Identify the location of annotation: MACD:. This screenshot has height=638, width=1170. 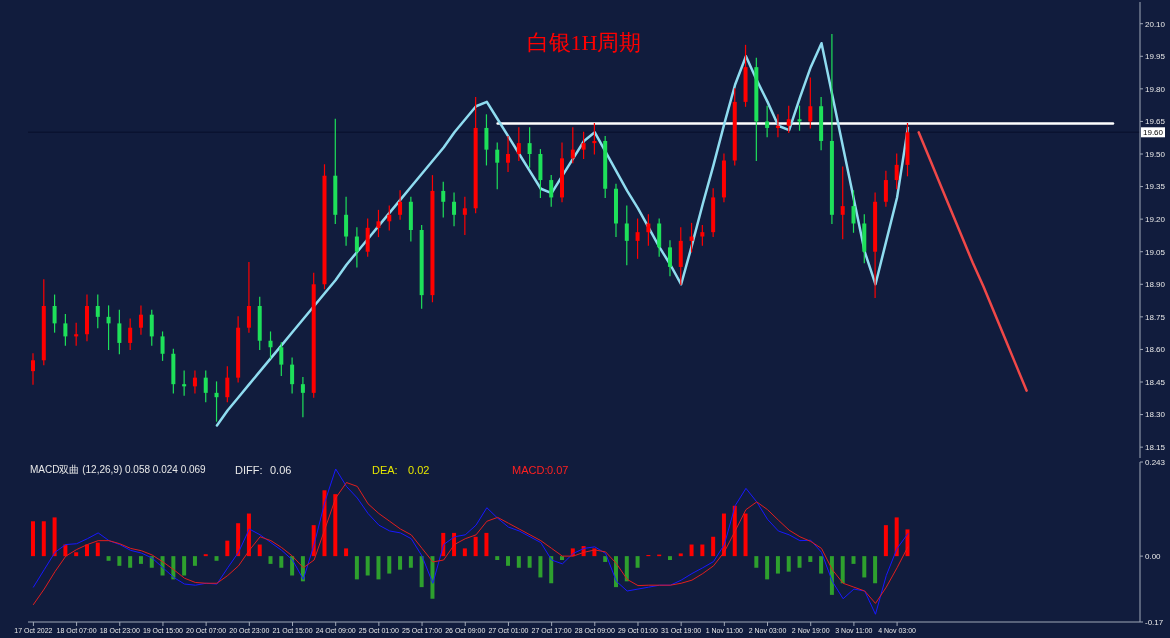
(530, 470).